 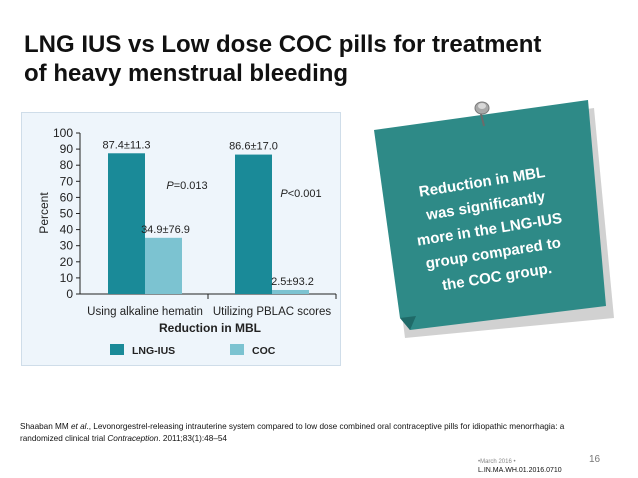 What do you see at coordinates (165, 230) in the screenshot?
I see `bar-value-label: 34.9±76.9` at bounding box center [165, 230].